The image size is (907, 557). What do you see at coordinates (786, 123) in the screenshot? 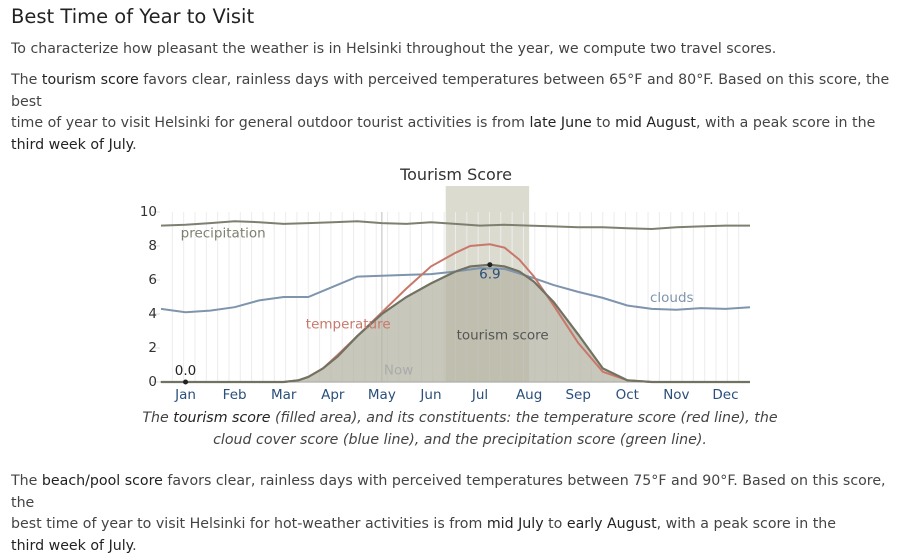
I see `tourism-text: , with a peak score in the` at bounding box center [786, 123].